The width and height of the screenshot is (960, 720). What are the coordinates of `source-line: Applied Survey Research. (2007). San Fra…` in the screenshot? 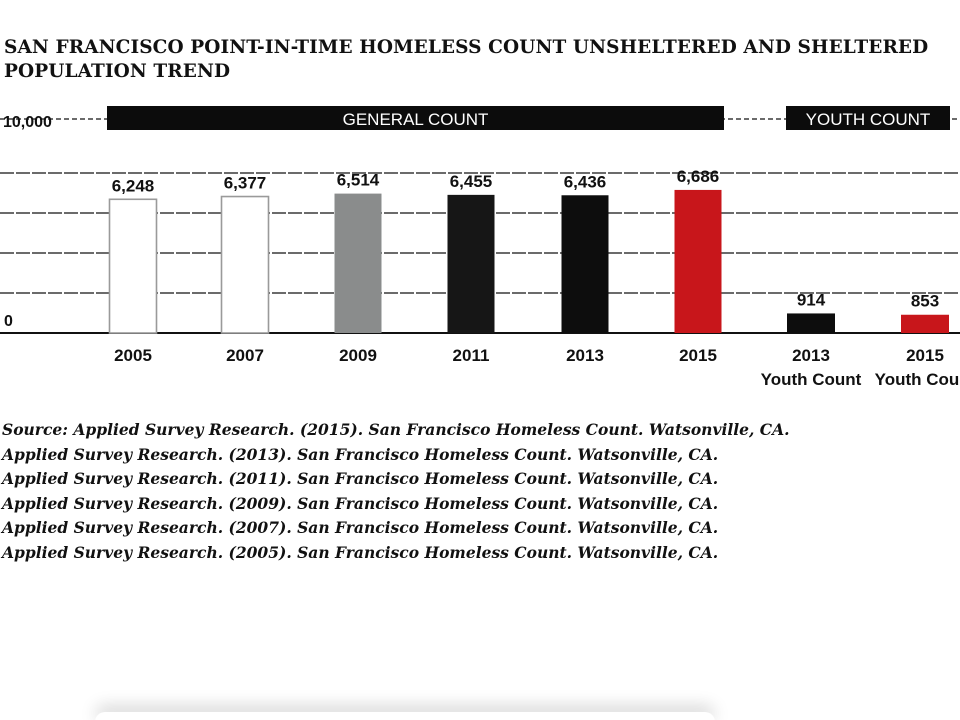 It's located at (360, 527).